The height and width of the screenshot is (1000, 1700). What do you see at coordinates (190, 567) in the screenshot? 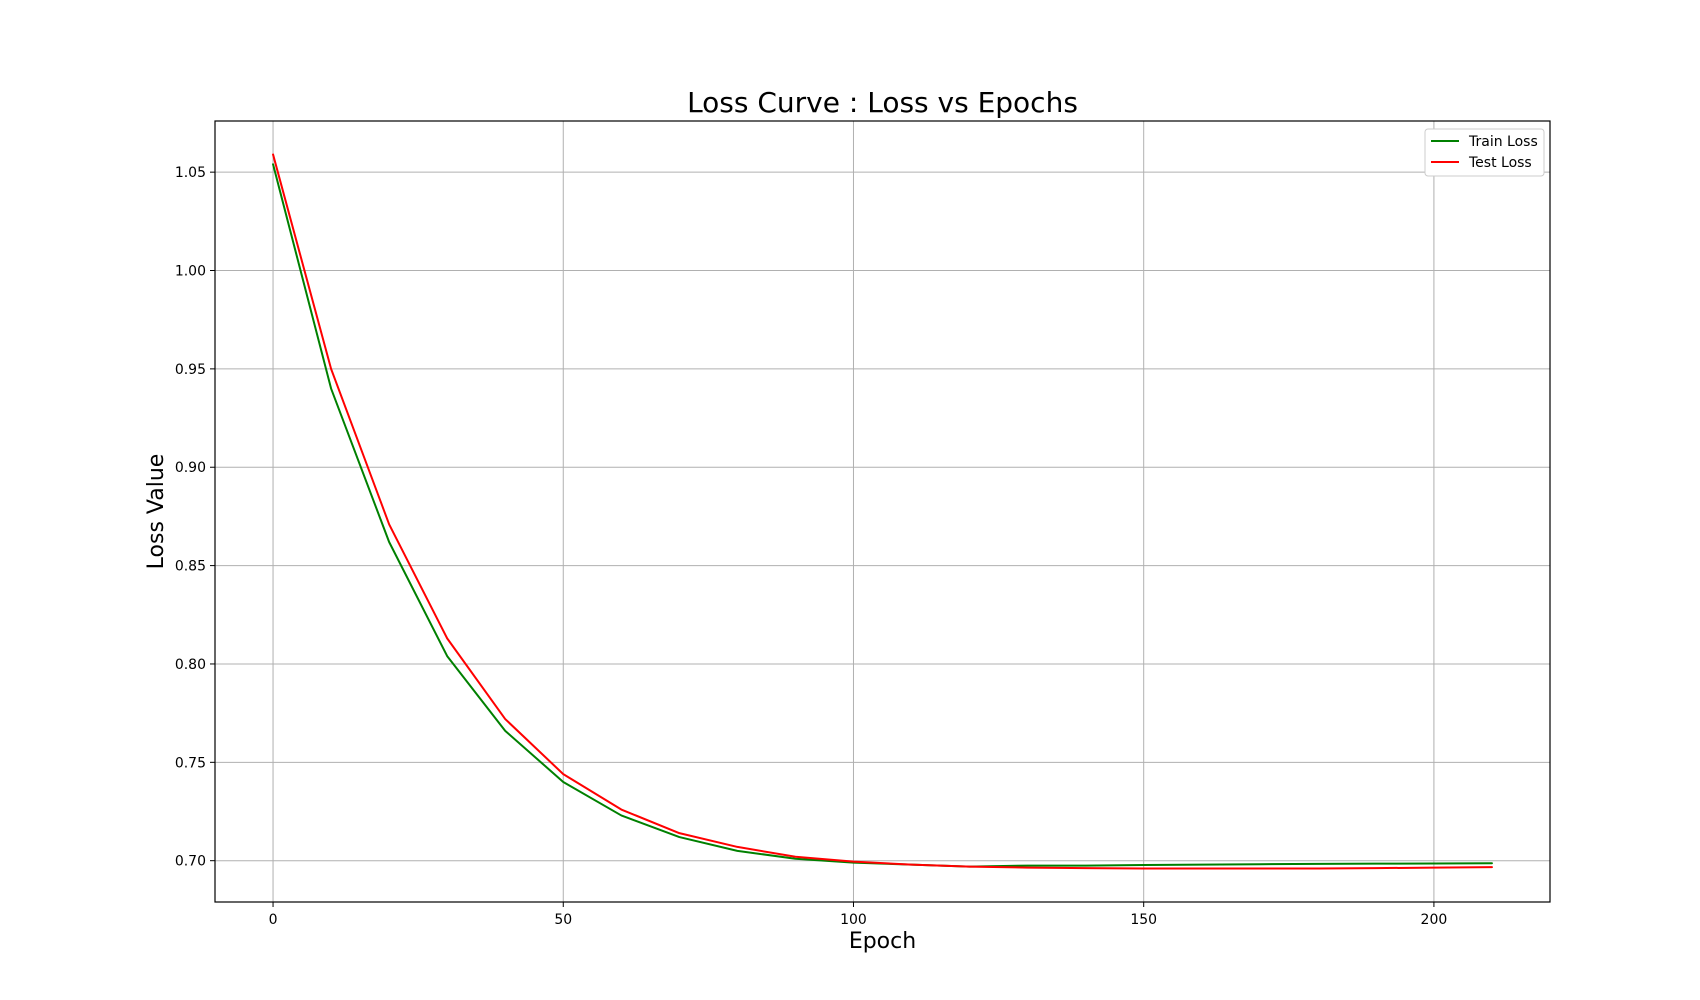
I see `y-tick-label: 0.85` at bounding box center [190, 567].